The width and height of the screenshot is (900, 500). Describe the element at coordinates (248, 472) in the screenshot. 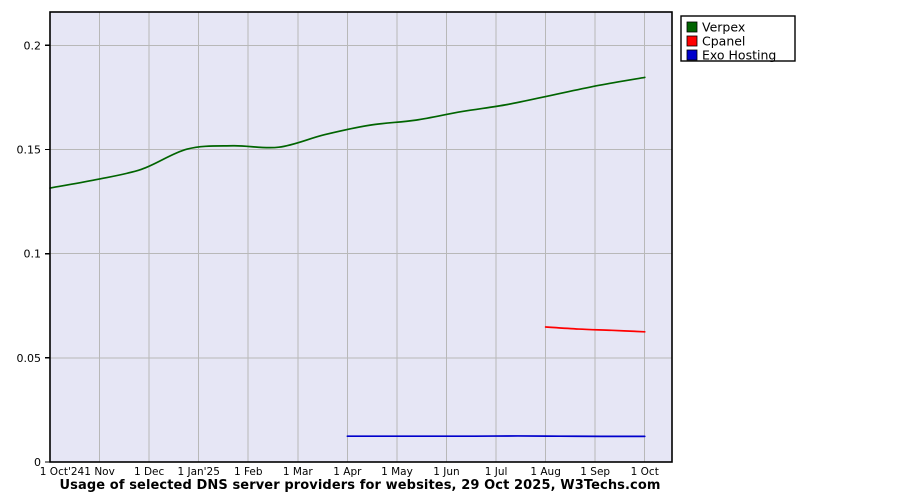

I see `x-tick-label: 1 Feb` at that location.